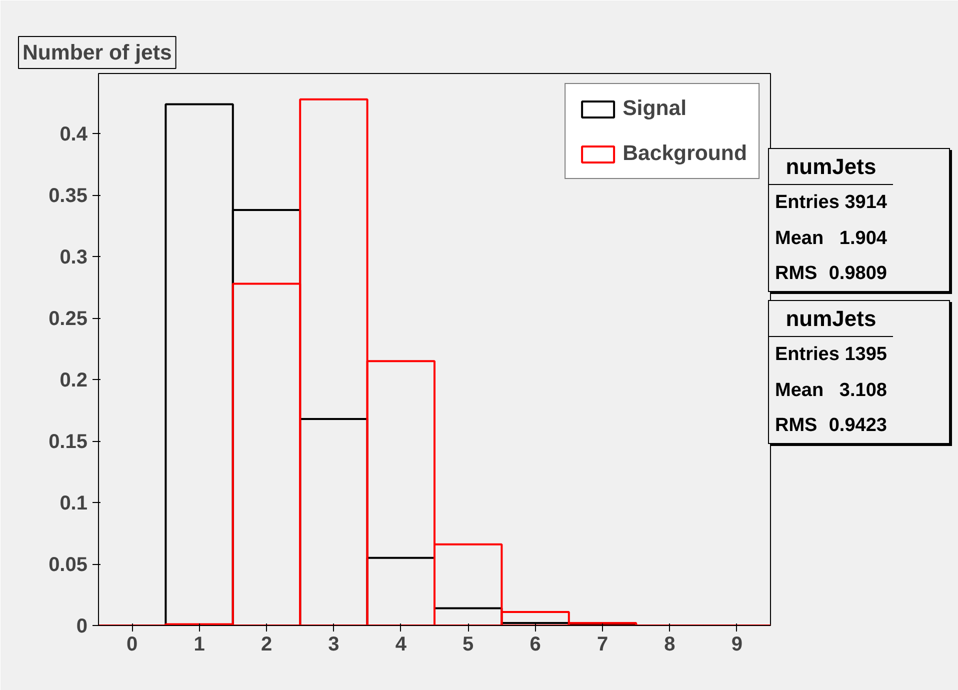  Describe the element at coordinates (266, 645) in the screenshot. I see `x-tick-label: 2` at that location.